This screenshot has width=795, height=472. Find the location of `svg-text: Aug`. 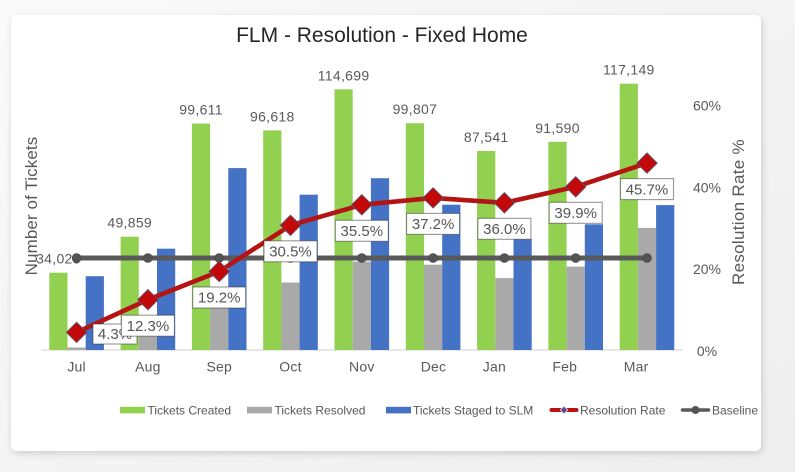

svg-text: Aug is located at coordinates (148, 366).